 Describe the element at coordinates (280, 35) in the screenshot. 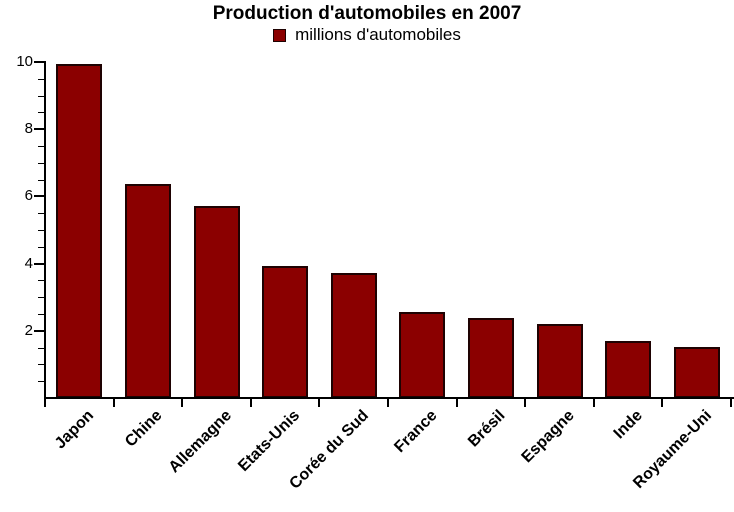

I see `legend-color-swatch-icon` at that location.